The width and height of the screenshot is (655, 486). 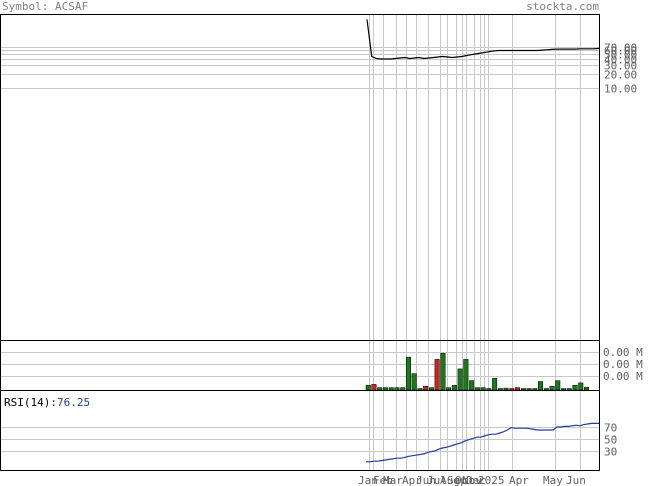 What do you see at coordinates (457, 480) in the screenshot?
I see `x-tick-label: Sep` at bounding box center [457, 480].